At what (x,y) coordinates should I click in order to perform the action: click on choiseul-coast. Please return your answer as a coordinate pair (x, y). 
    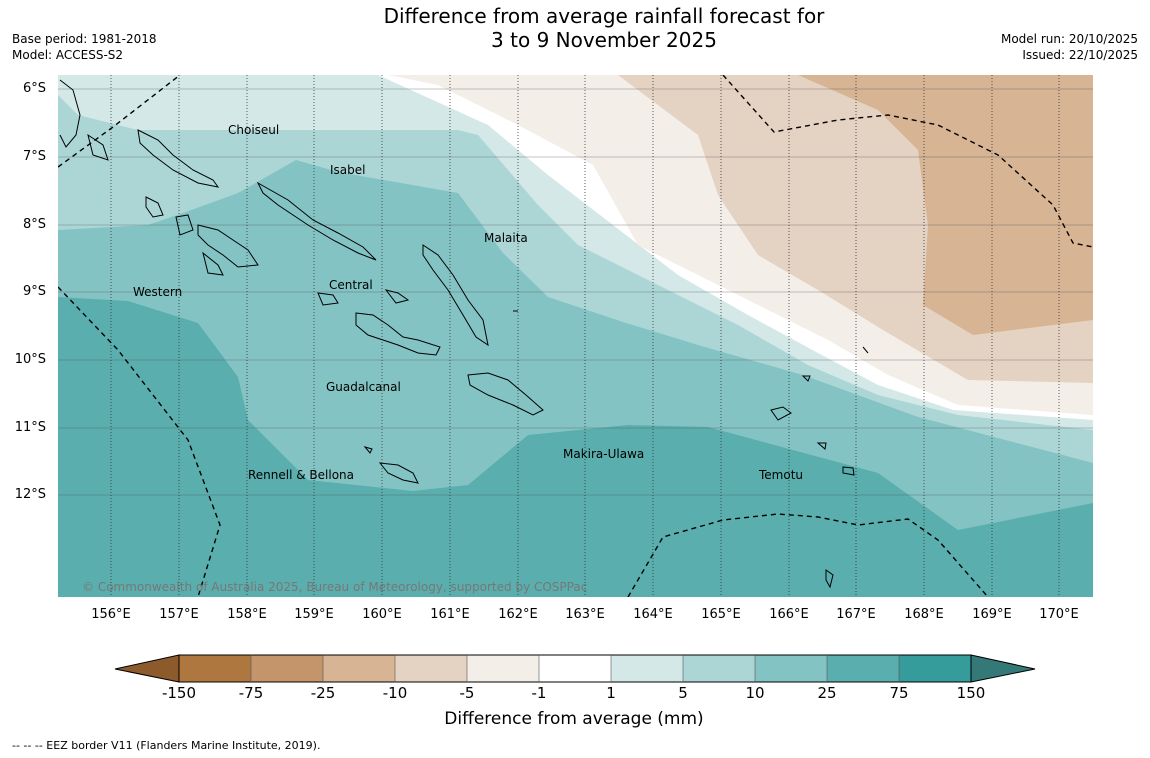
    Looking at the image, I should click on (178, 158).